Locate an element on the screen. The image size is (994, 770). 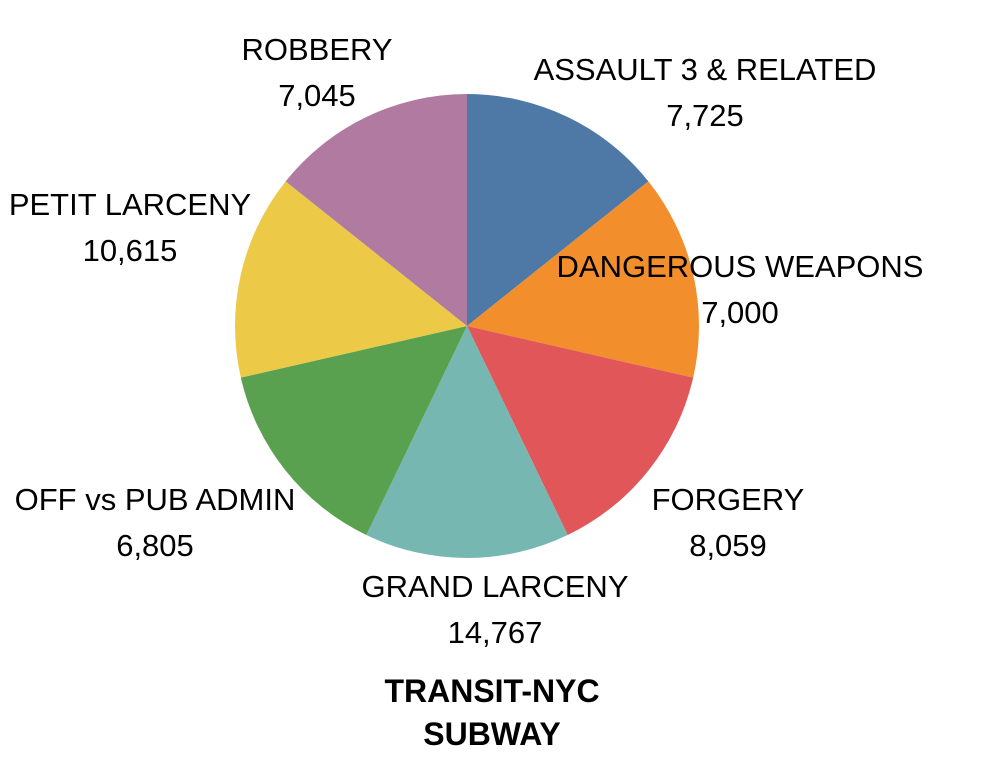
pie-slice-assault-3-related is located at coordinates (558, 210).